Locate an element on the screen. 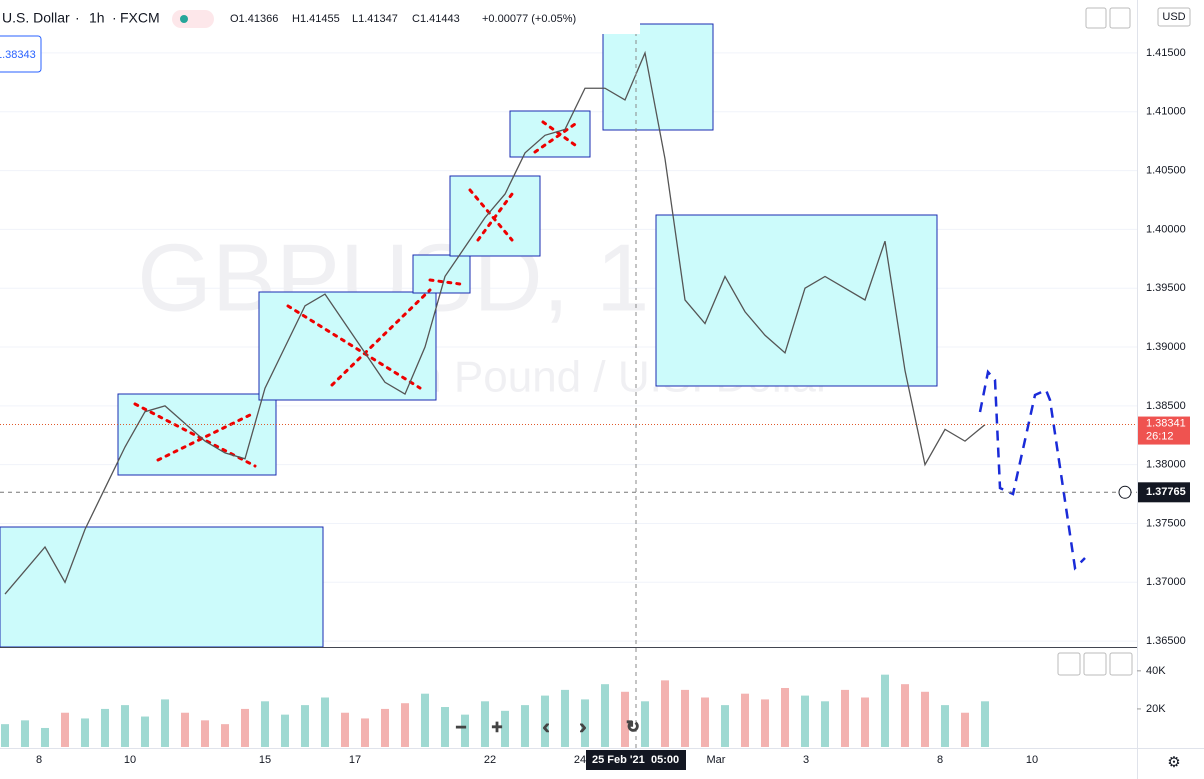 Image resolution: width=1204 pixels, height=779 pixels. y-tick-label: 1.41000 is located at coordinates (1166, 112).